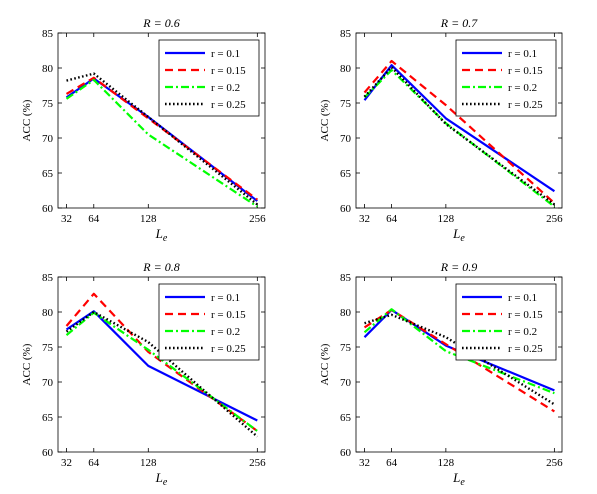 The image size is (597, 494). What do you see at coordinates (160, 23) in the screenshot?
I see `chart-title: R = 0.6` at bounding box center [160, 23].